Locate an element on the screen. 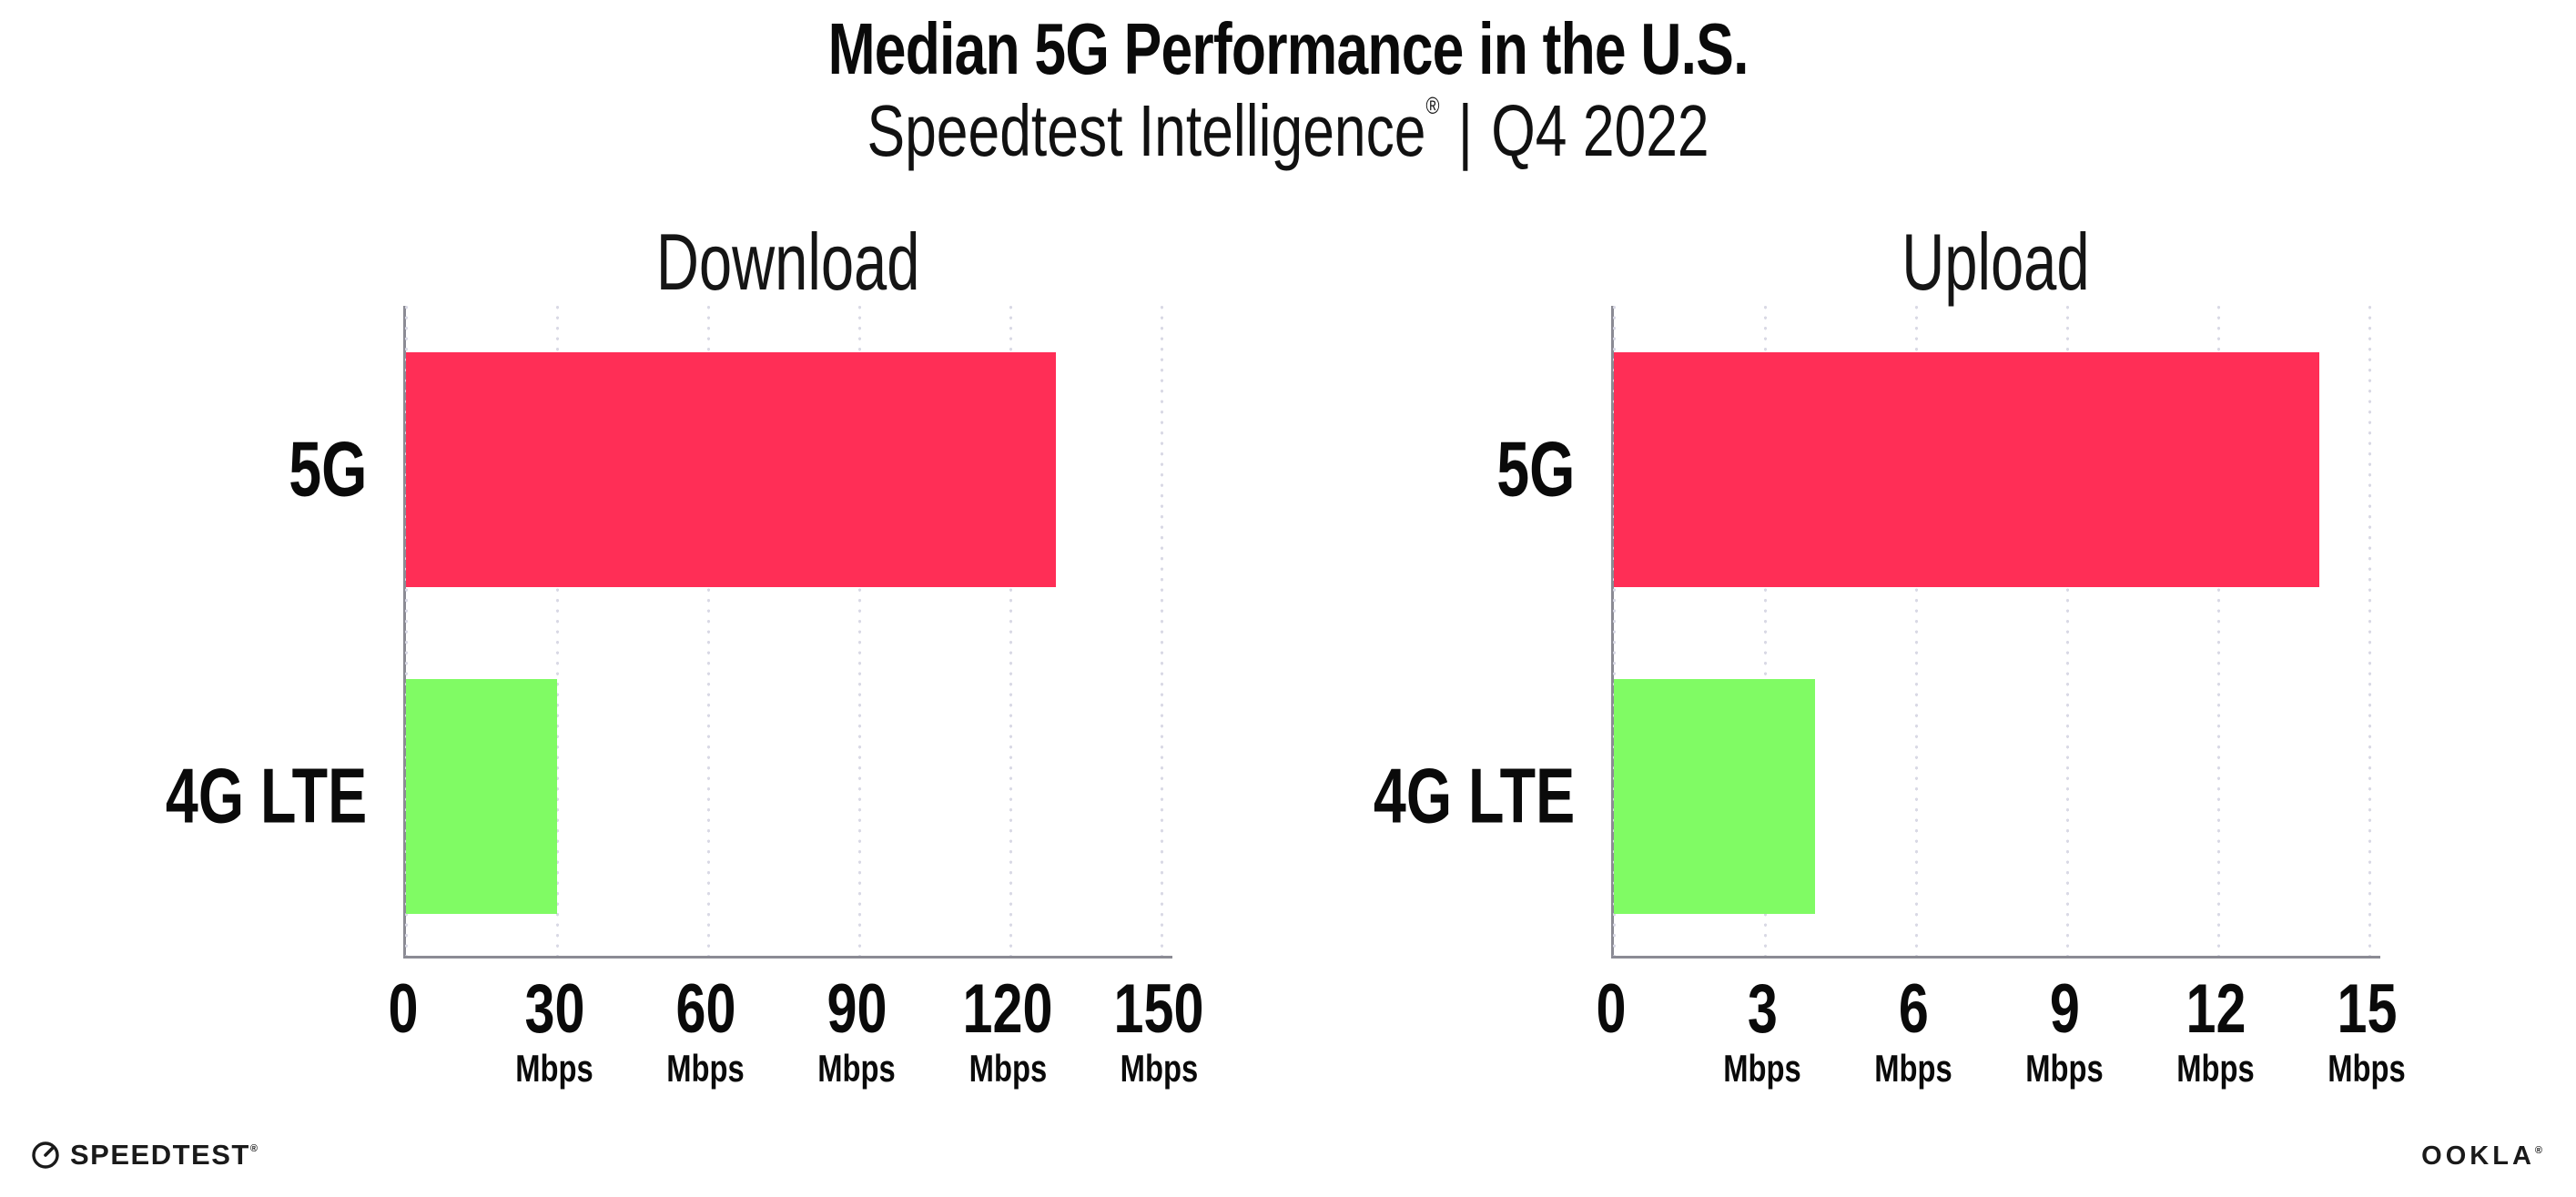  tick-value: 3 is located at coordinates (1762, 1009).